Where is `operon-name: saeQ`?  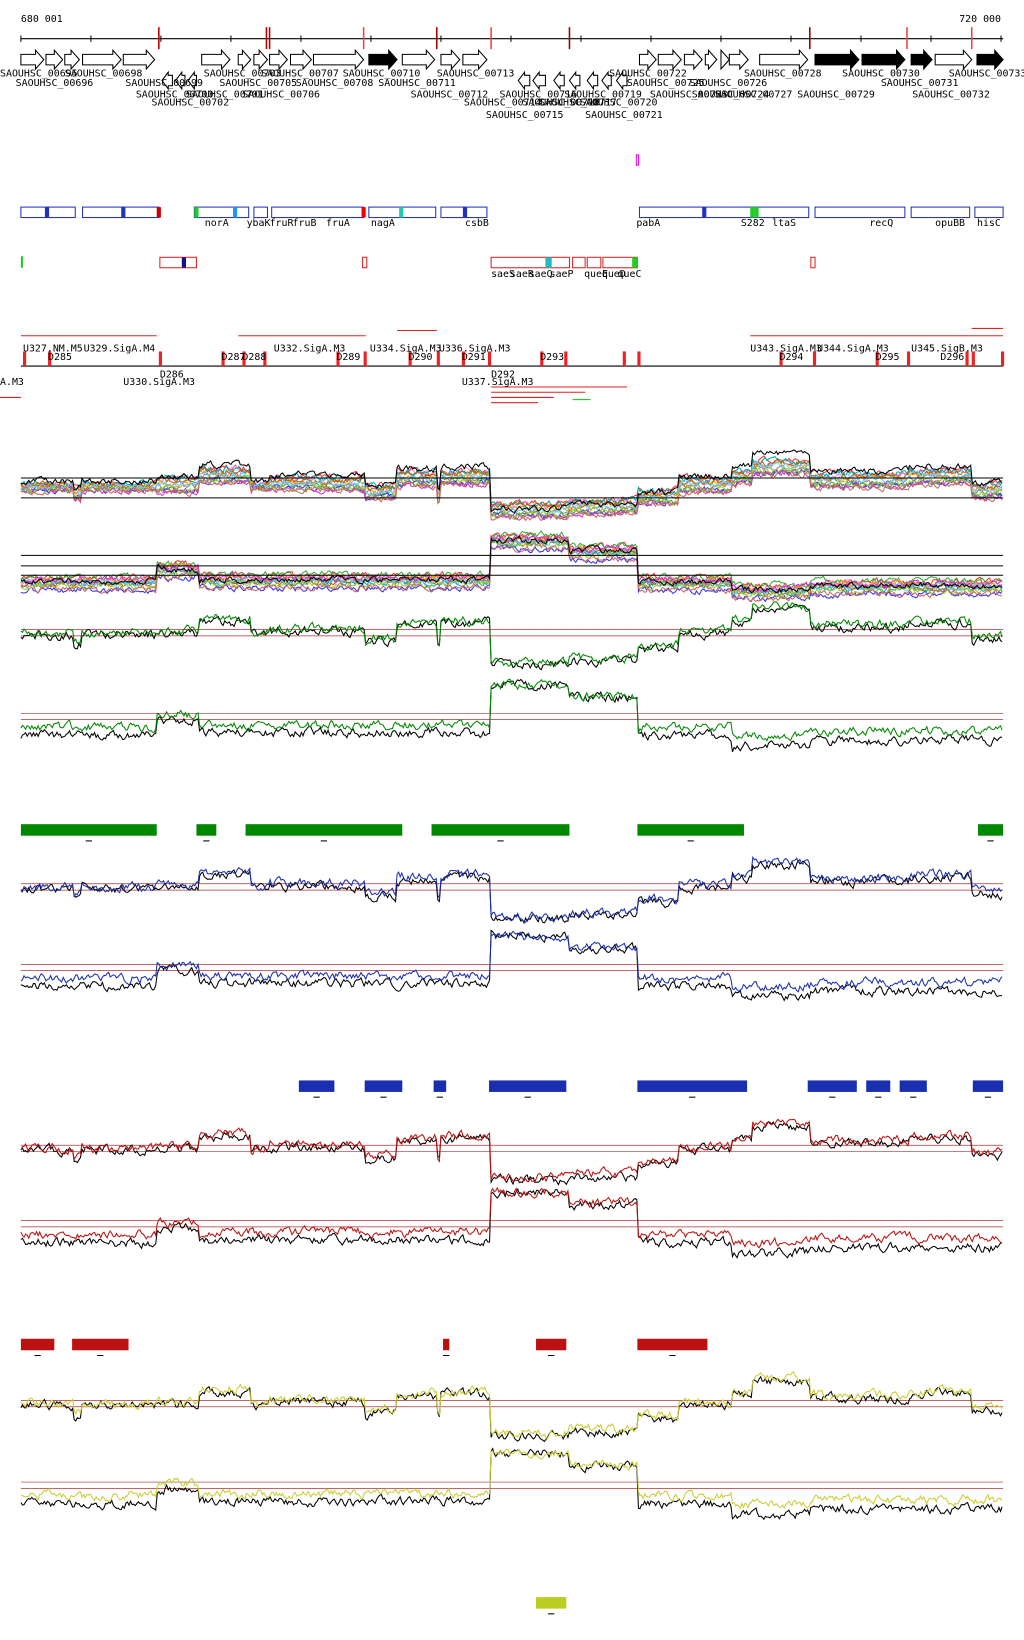 operon-name: saeQ is located at coordinates (541, 274).